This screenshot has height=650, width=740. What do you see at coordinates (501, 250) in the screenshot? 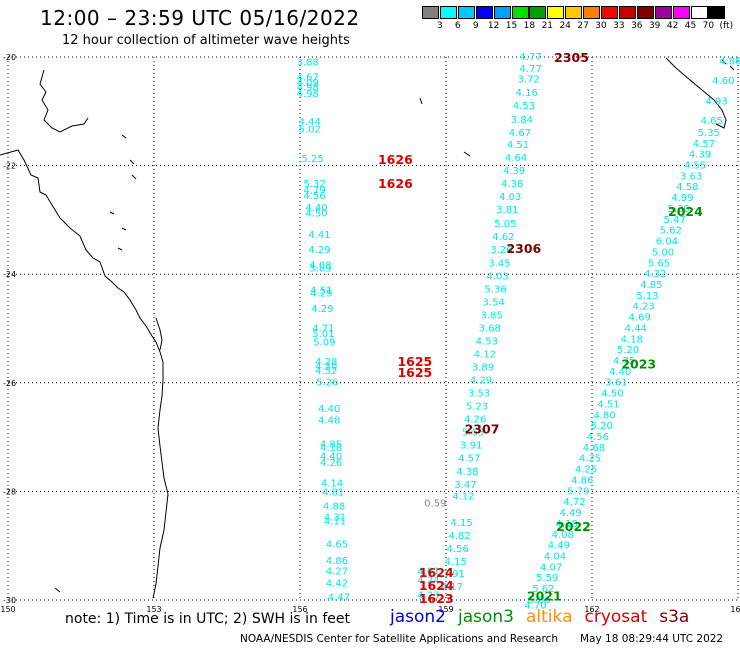
I see `wave-height-value: 3.26` at bounding box center [501, 250].